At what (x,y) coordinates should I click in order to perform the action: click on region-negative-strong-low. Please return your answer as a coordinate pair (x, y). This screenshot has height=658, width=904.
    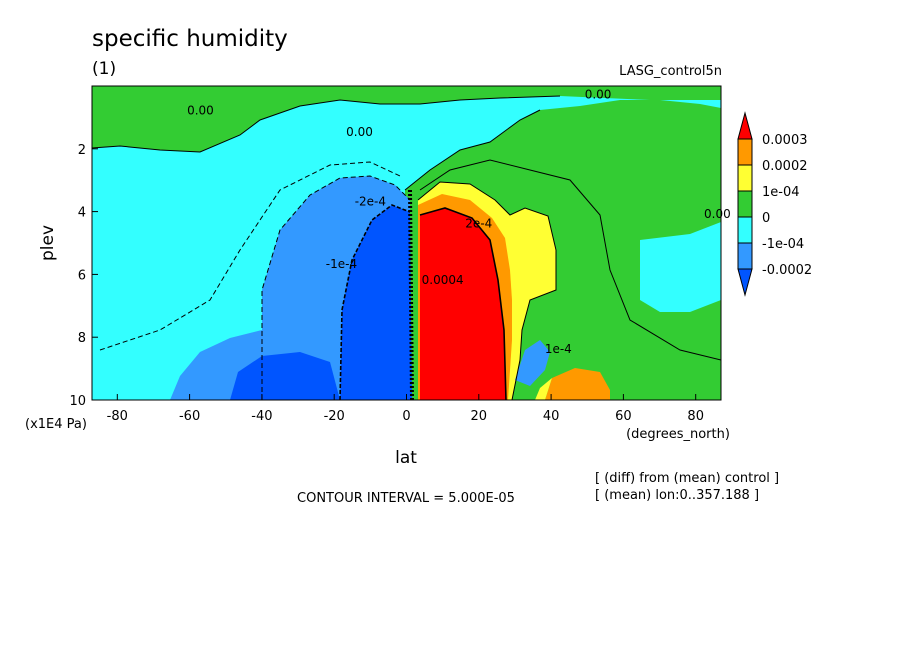
    Looking at the image, I should click on (285, 376).